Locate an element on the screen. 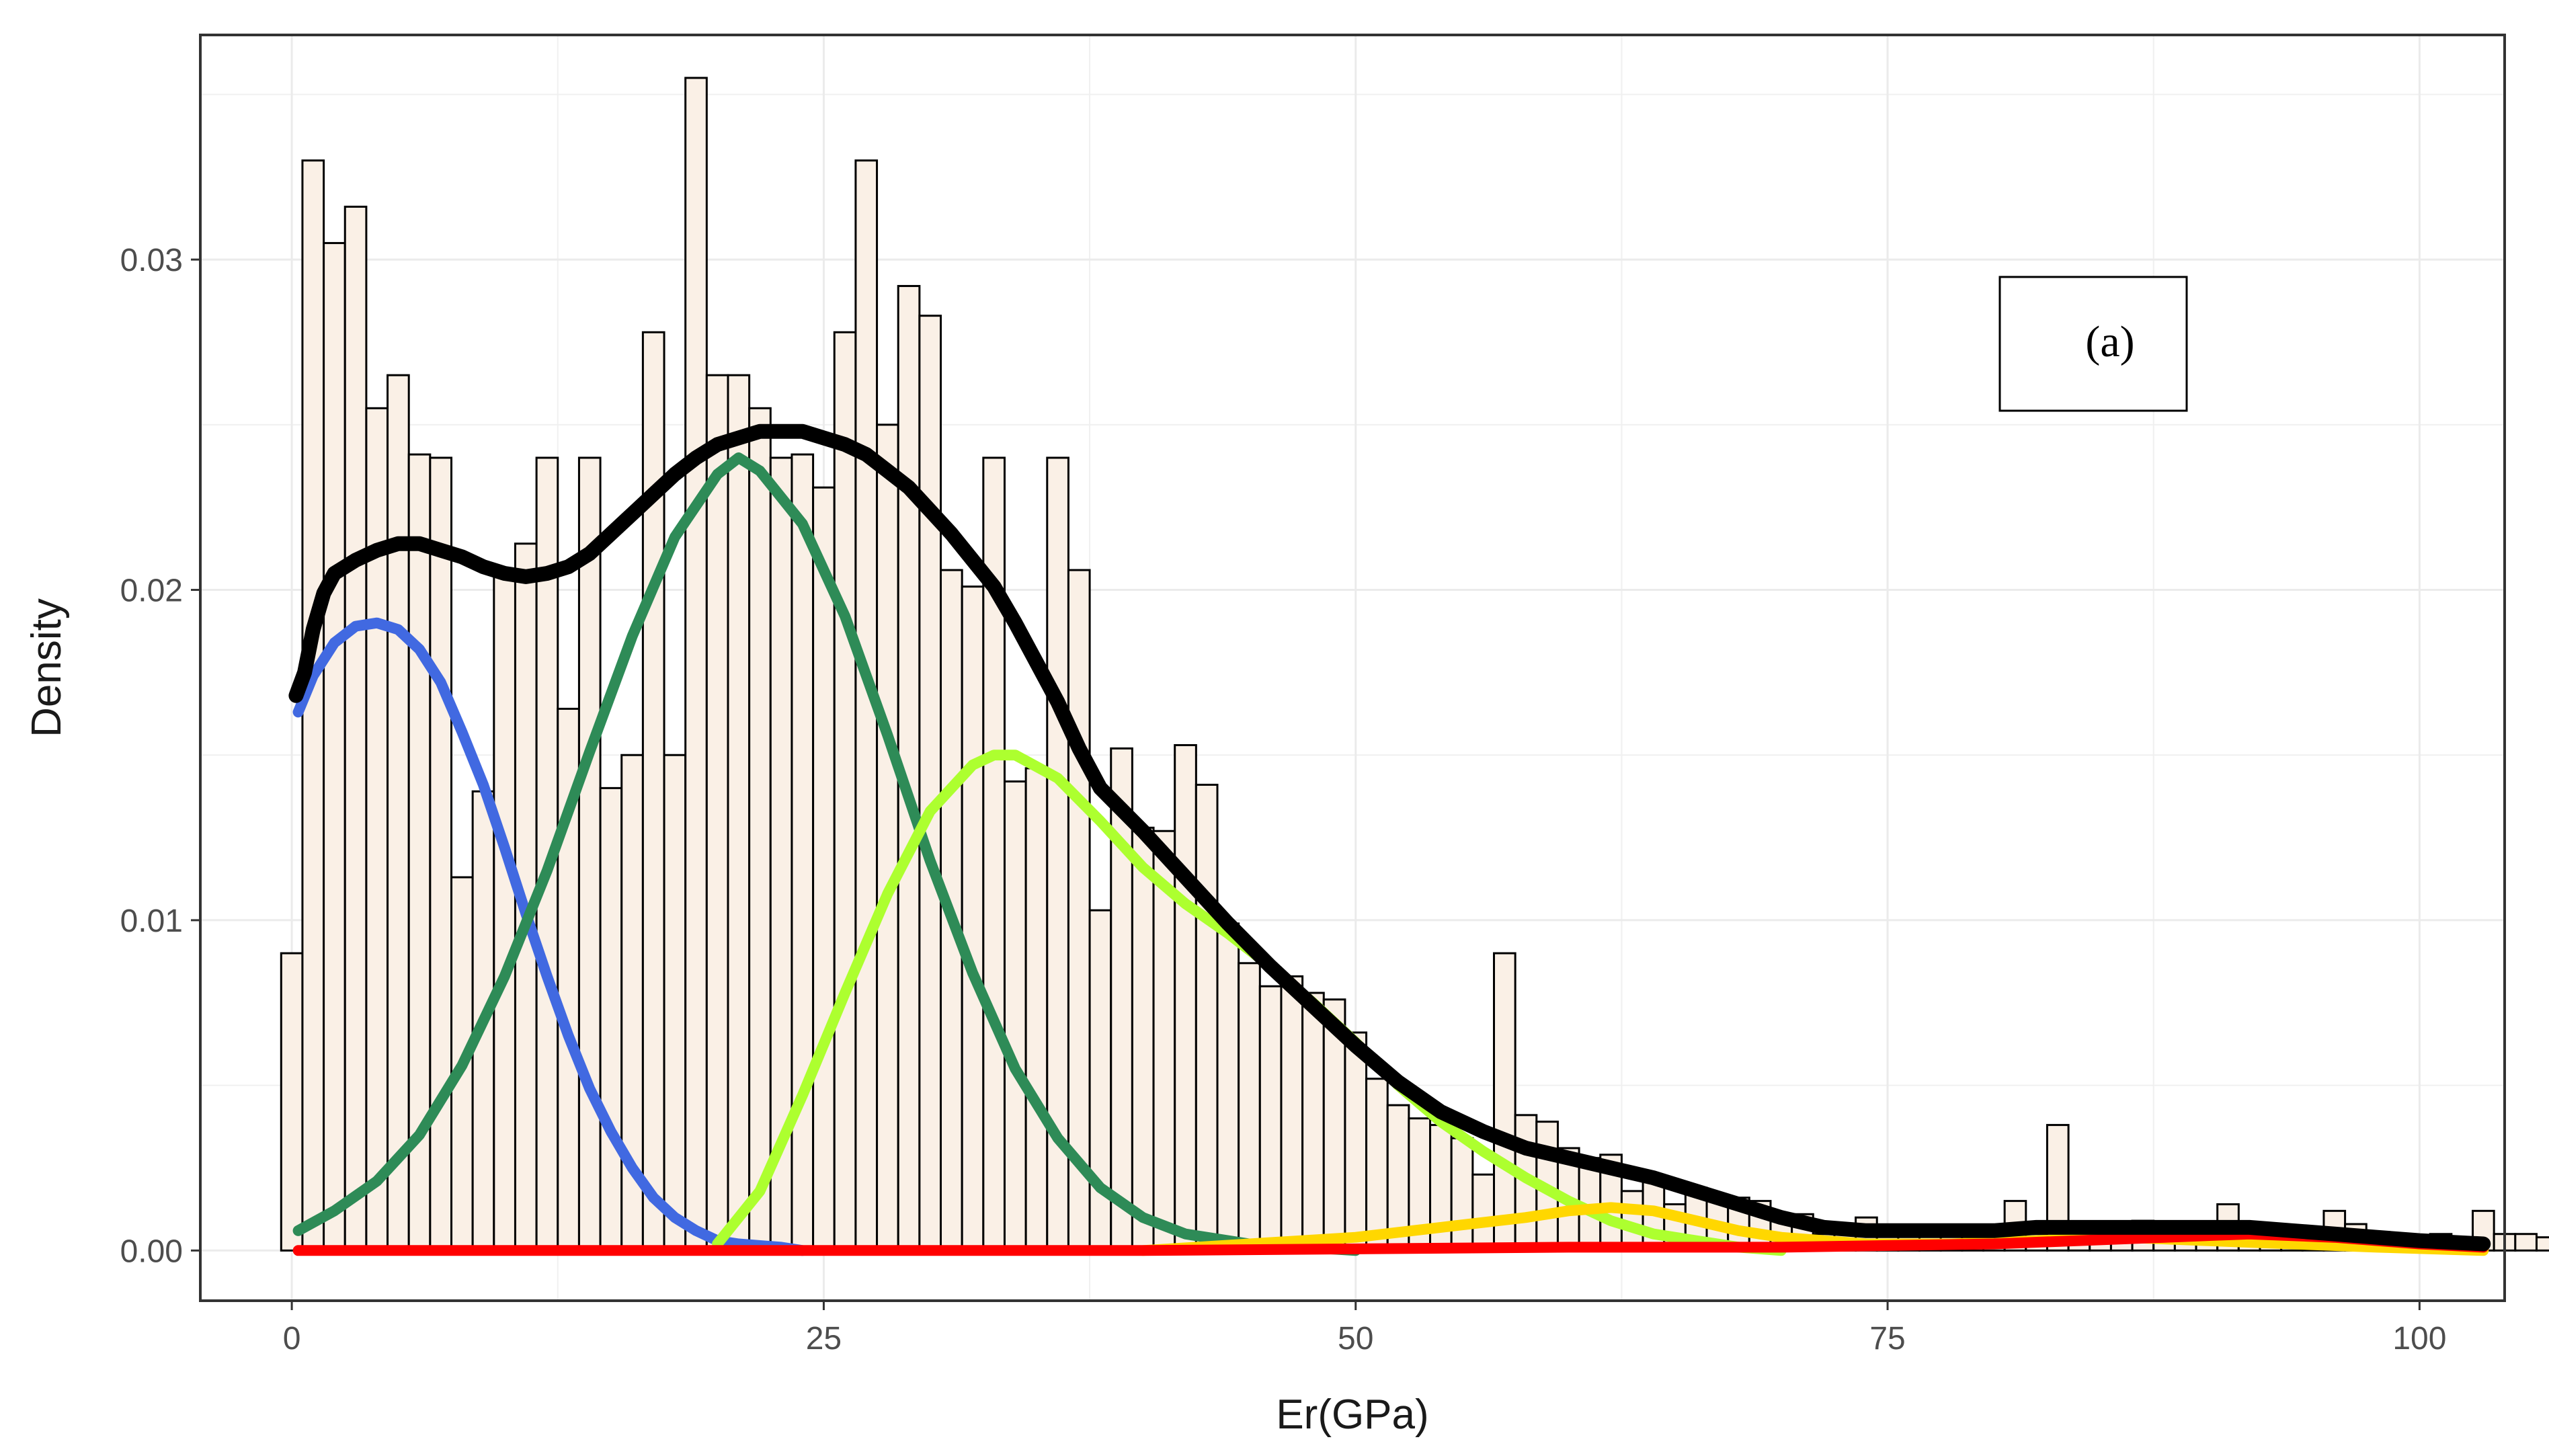 The image size is (2549, 1456). y-axis-title: Density is located at coordinates (47, 667).